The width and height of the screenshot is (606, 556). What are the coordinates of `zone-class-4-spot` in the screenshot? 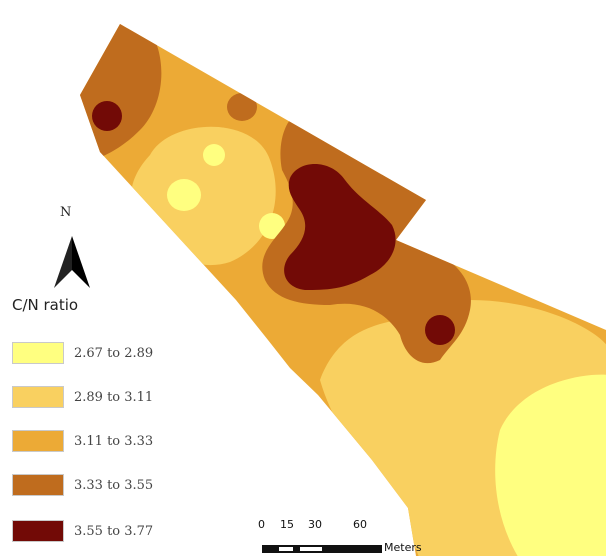 It's located at (242, 107).